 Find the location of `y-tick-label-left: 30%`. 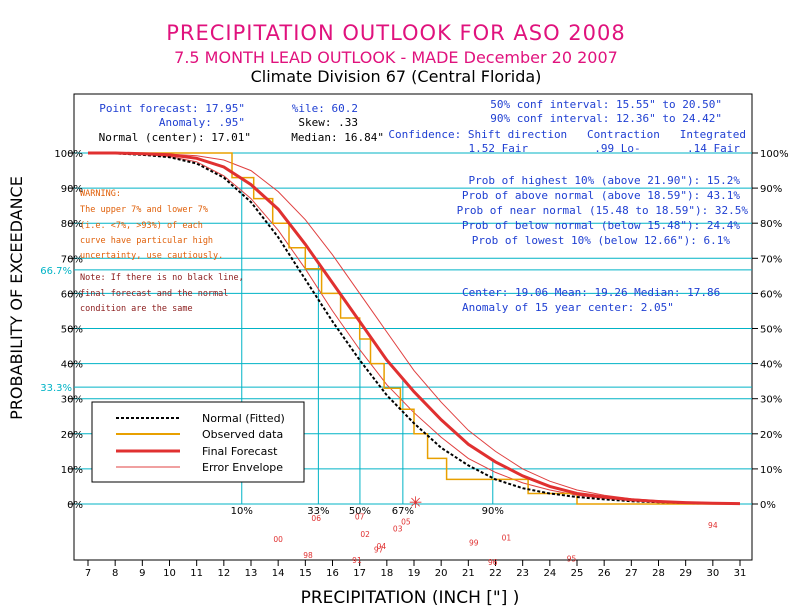

y-tick-label-left: 30% is located at coordinates (72, 400).